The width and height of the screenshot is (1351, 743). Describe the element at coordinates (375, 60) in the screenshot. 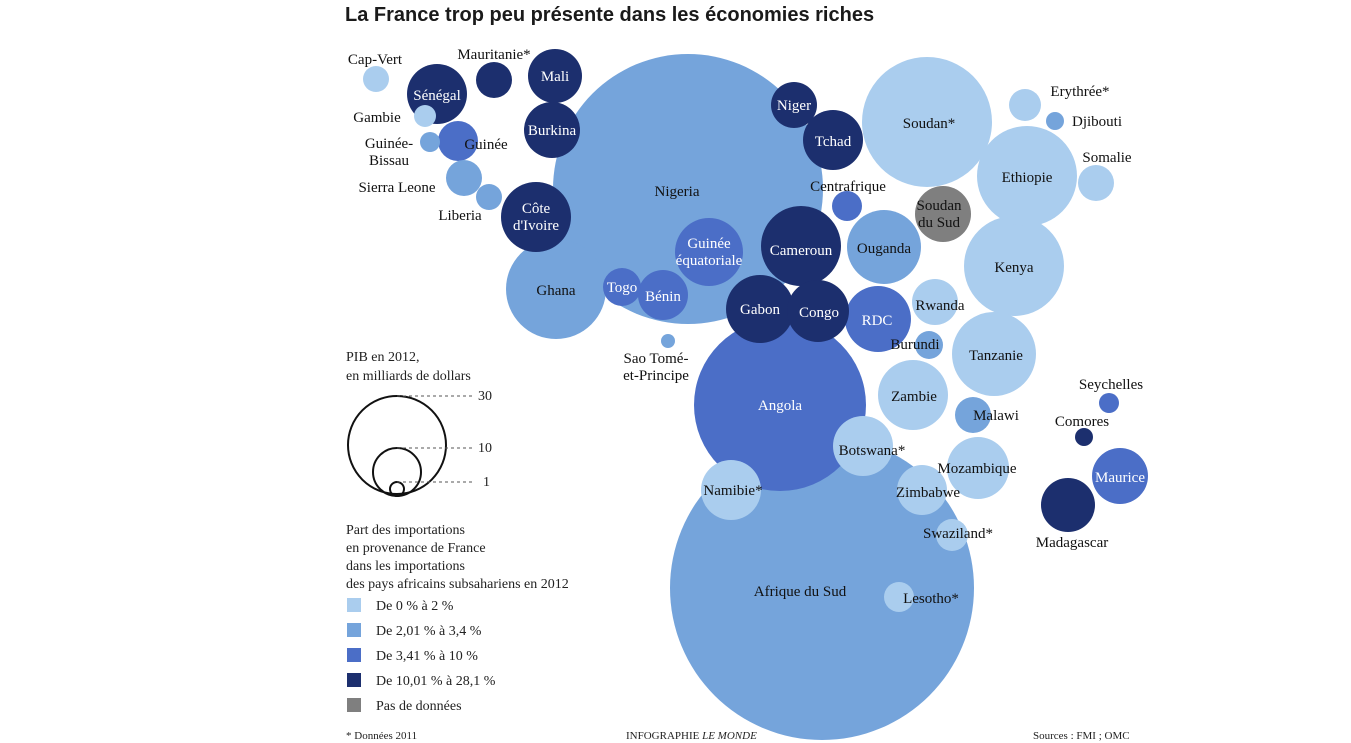

I see `label-cap-vert: Cap-Vert` at that location.